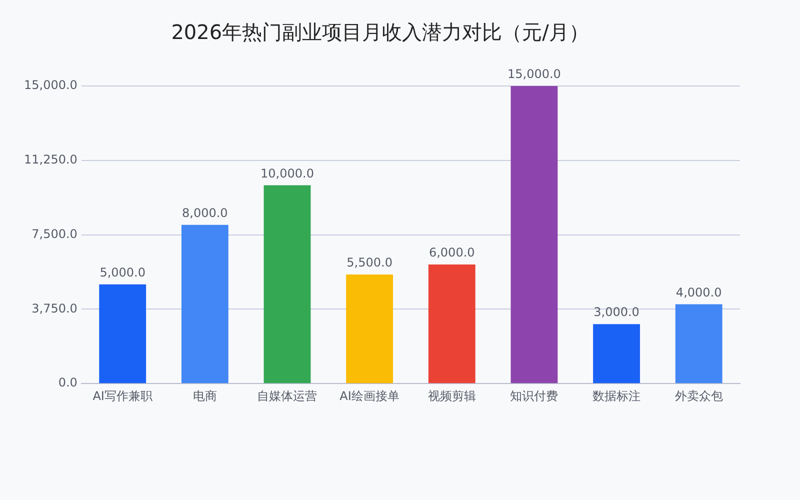 This screenshot has width=800, height=500. I want to click on x-tick-label: 数据标注, so click(616, 395).